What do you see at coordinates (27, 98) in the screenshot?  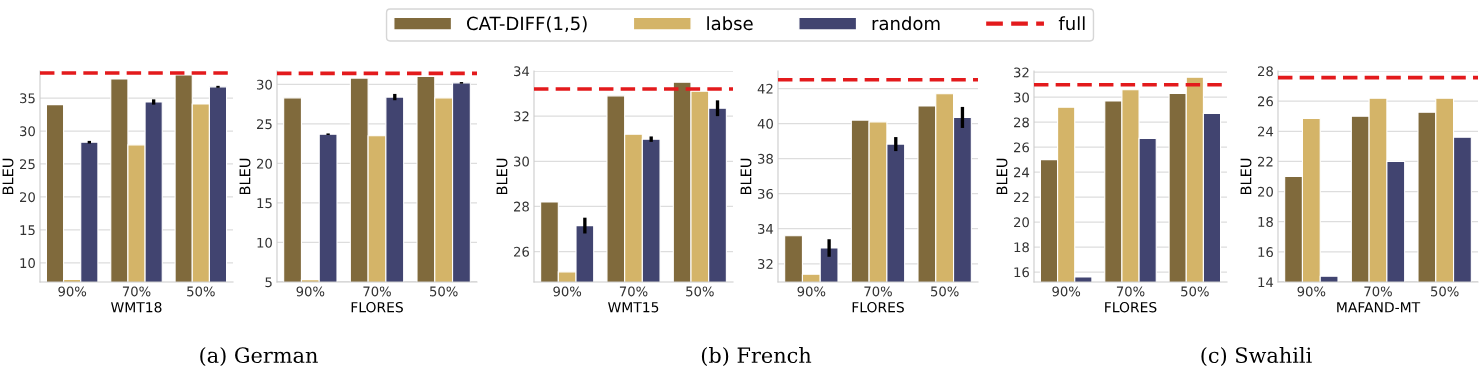 I see `y-tick-label: 35` at bounding box center [27, 98].